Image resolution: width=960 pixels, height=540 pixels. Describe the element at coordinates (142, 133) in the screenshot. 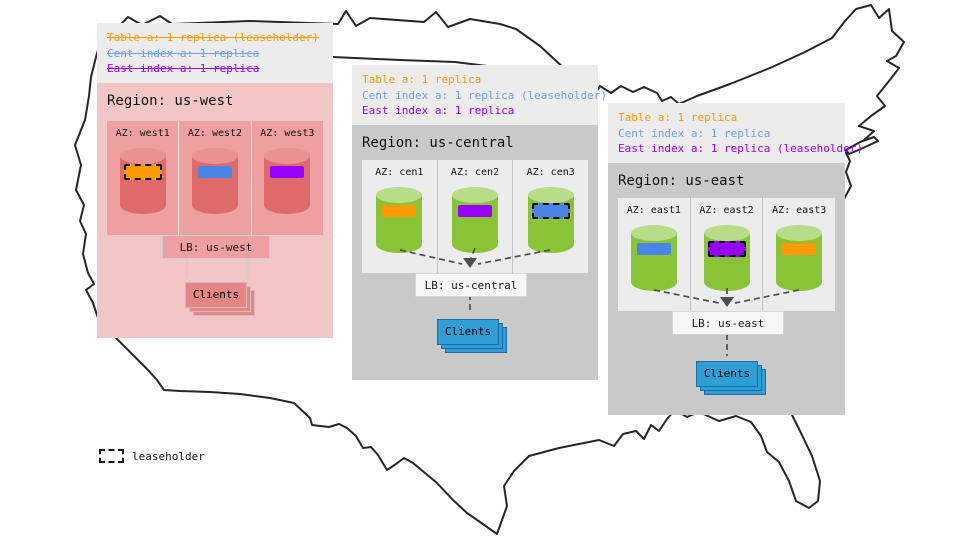

I see `az-label: AZ: west1` at that location.